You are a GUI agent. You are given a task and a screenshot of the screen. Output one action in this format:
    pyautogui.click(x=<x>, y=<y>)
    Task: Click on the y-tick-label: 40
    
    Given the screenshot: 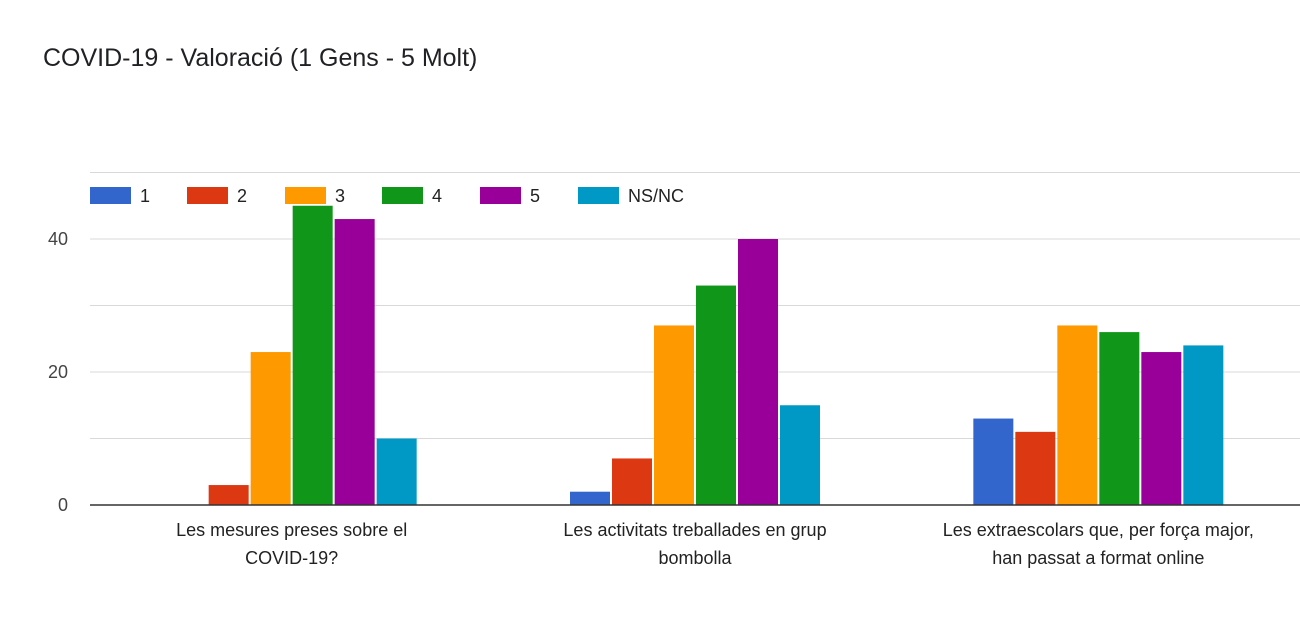 What is the action you would take?
    pyautogui.click(x=58, y=239)
    